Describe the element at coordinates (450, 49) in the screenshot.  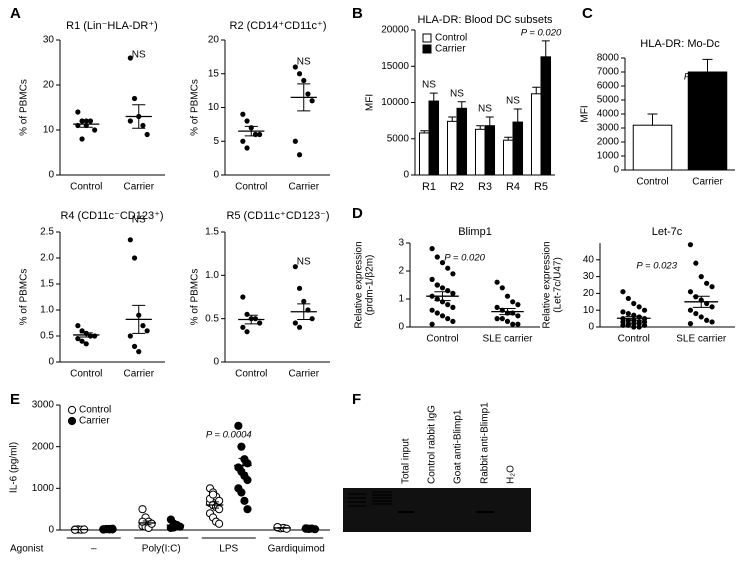
I see `legend-label: Carrier` at that location.